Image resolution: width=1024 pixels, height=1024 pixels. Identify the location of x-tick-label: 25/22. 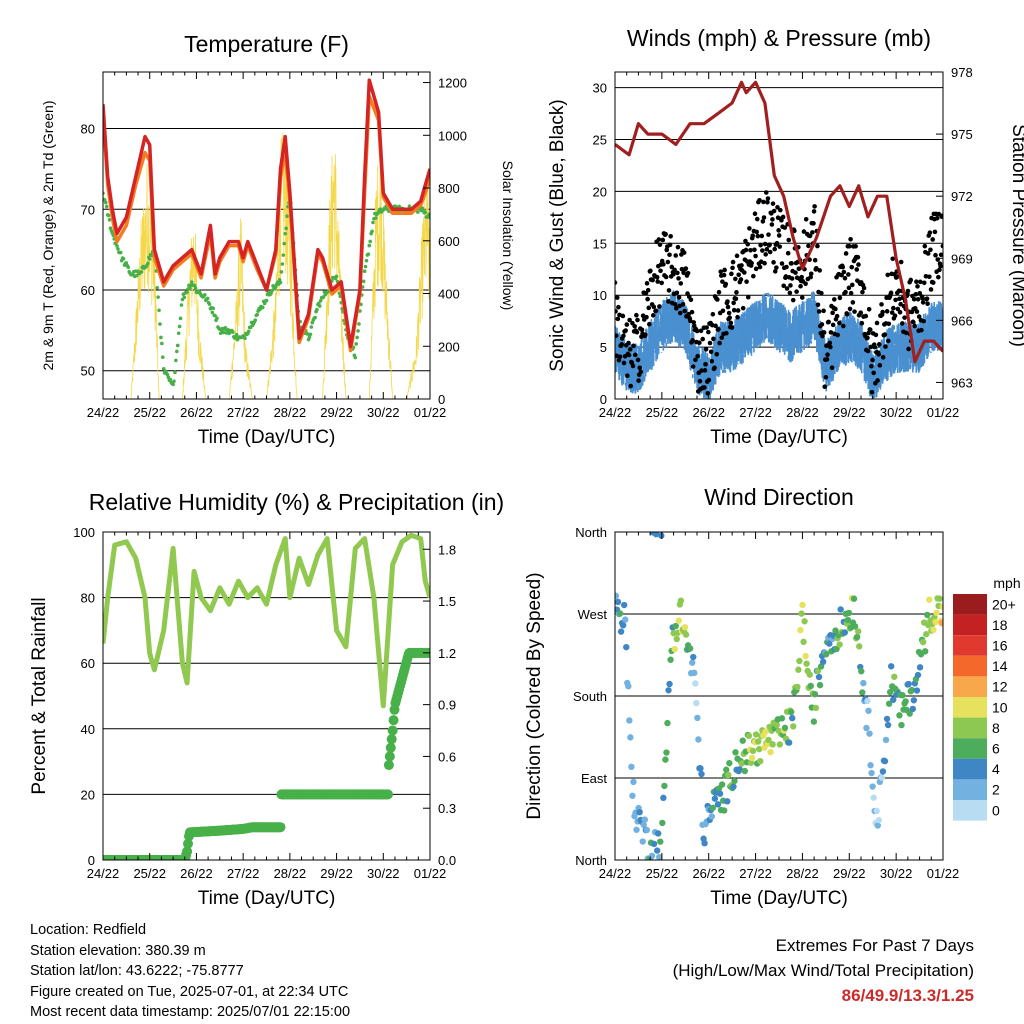
(149, 412).